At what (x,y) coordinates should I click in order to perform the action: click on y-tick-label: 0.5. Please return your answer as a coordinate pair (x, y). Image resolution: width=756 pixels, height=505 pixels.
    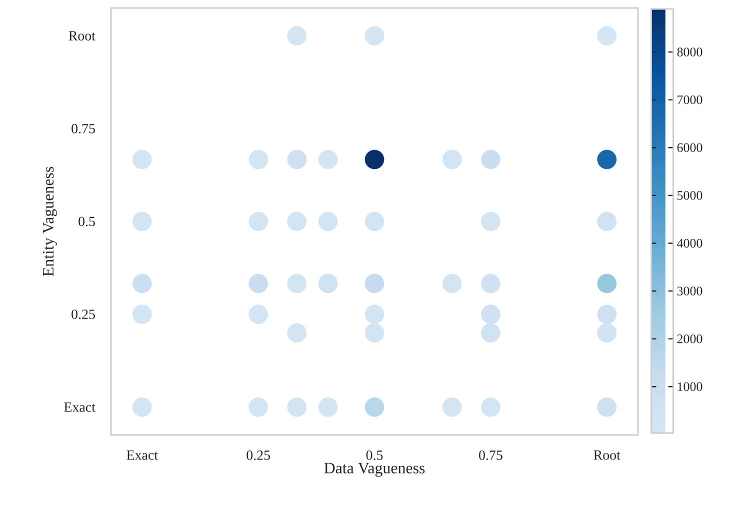
    Looking at the image, I should click on (86, 221).